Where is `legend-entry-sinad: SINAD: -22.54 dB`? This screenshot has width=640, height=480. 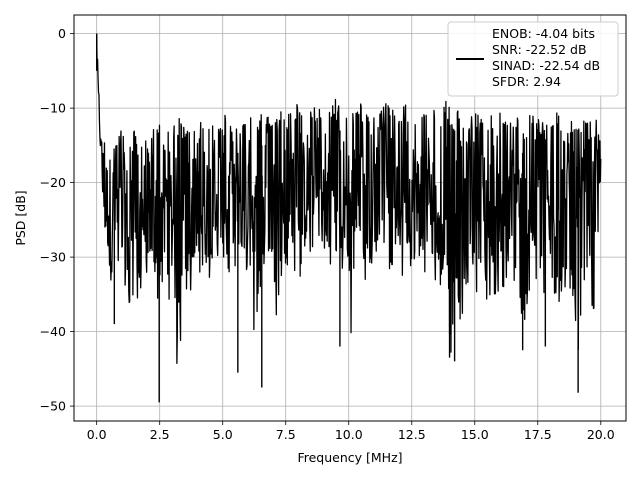 legend-entry-sinad: SINAD: -22.54 dB is located at coordinates (546, 65).